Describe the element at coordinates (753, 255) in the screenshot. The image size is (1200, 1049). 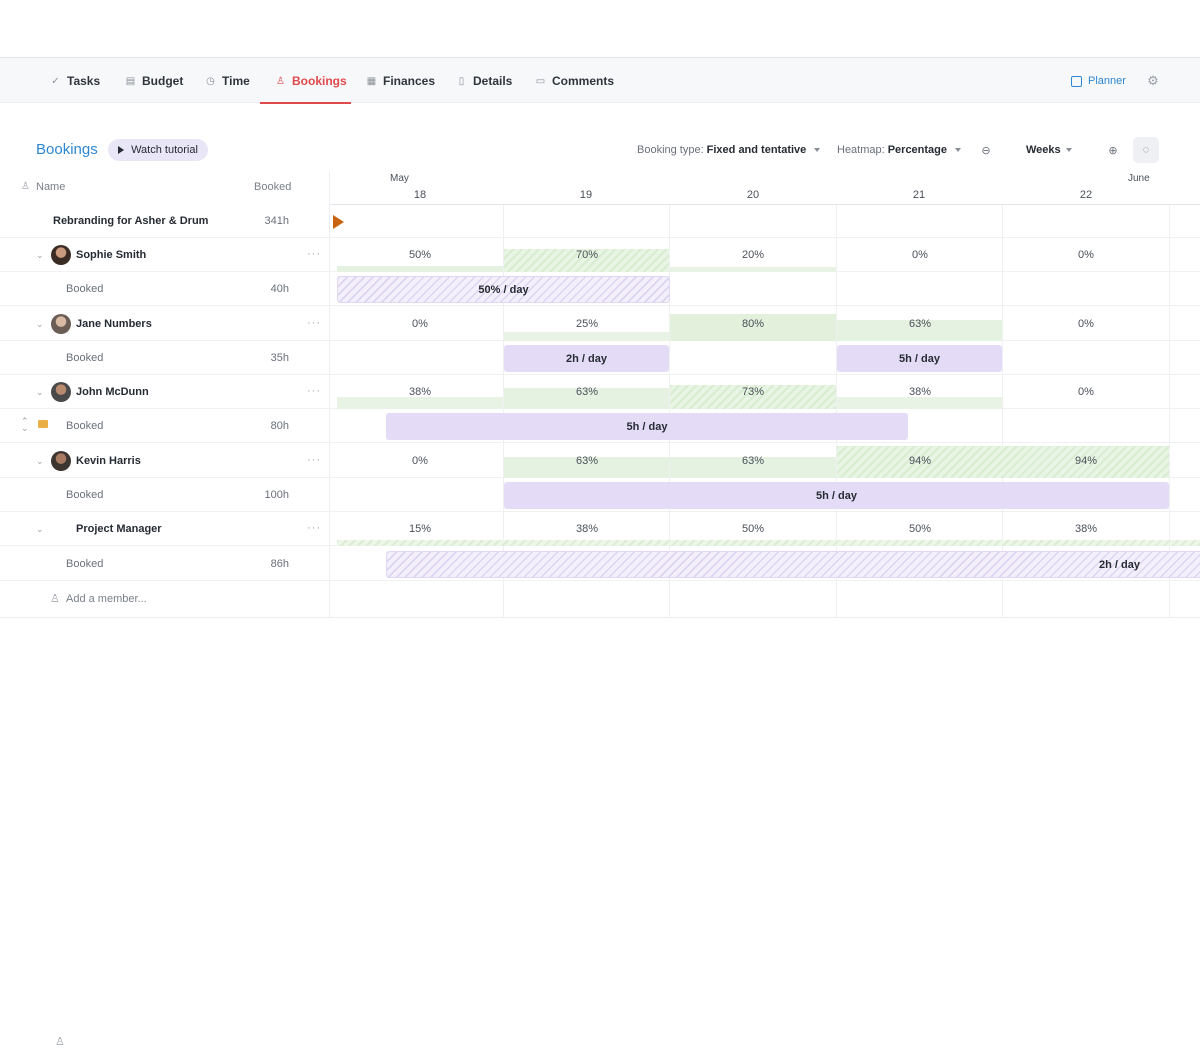
I see `heatmap-value: 20%` at that location.